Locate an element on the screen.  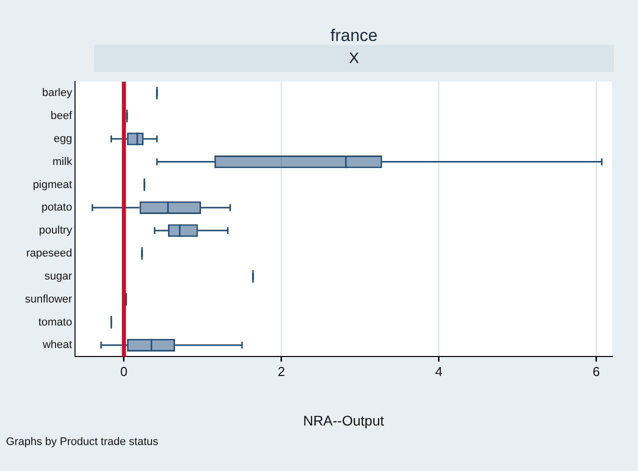
y-tick-label: pigmeat is located at coordinates (52, 184).